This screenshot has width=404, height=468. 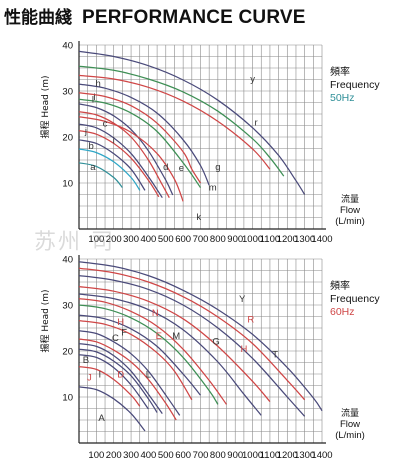 I want to click on curve-i, so click(x=119, y=163).